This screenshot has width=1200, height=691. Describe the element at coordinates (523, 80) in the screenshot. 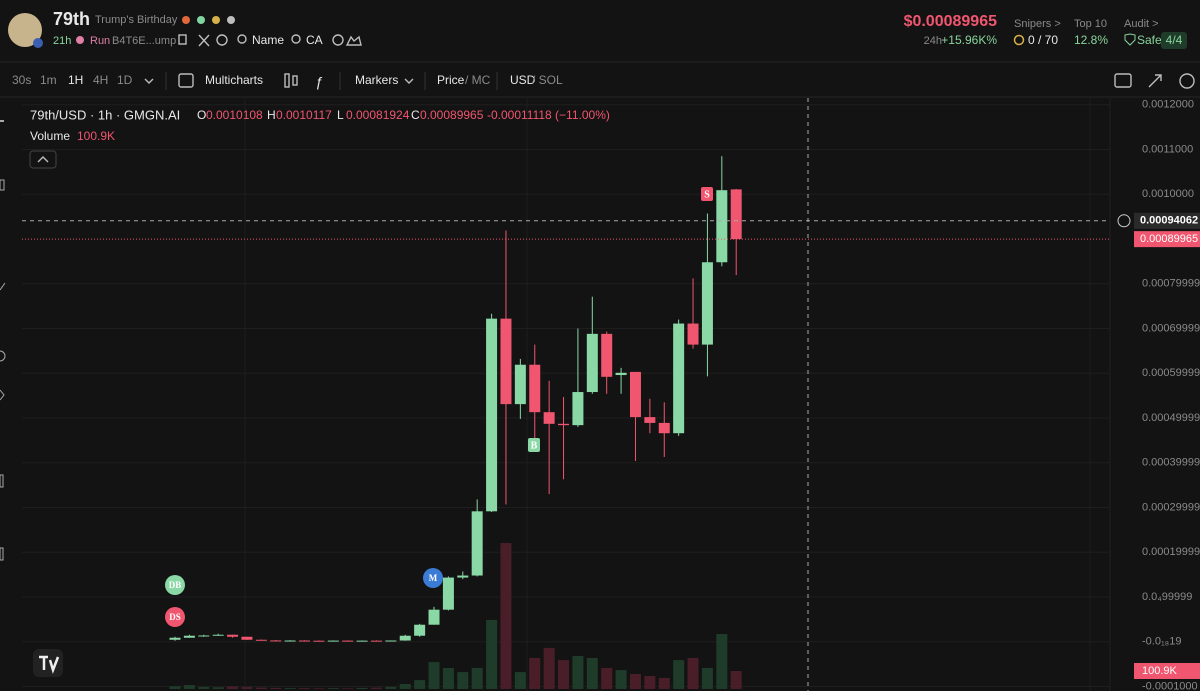

I see `usd-toggle: USD` at that location.